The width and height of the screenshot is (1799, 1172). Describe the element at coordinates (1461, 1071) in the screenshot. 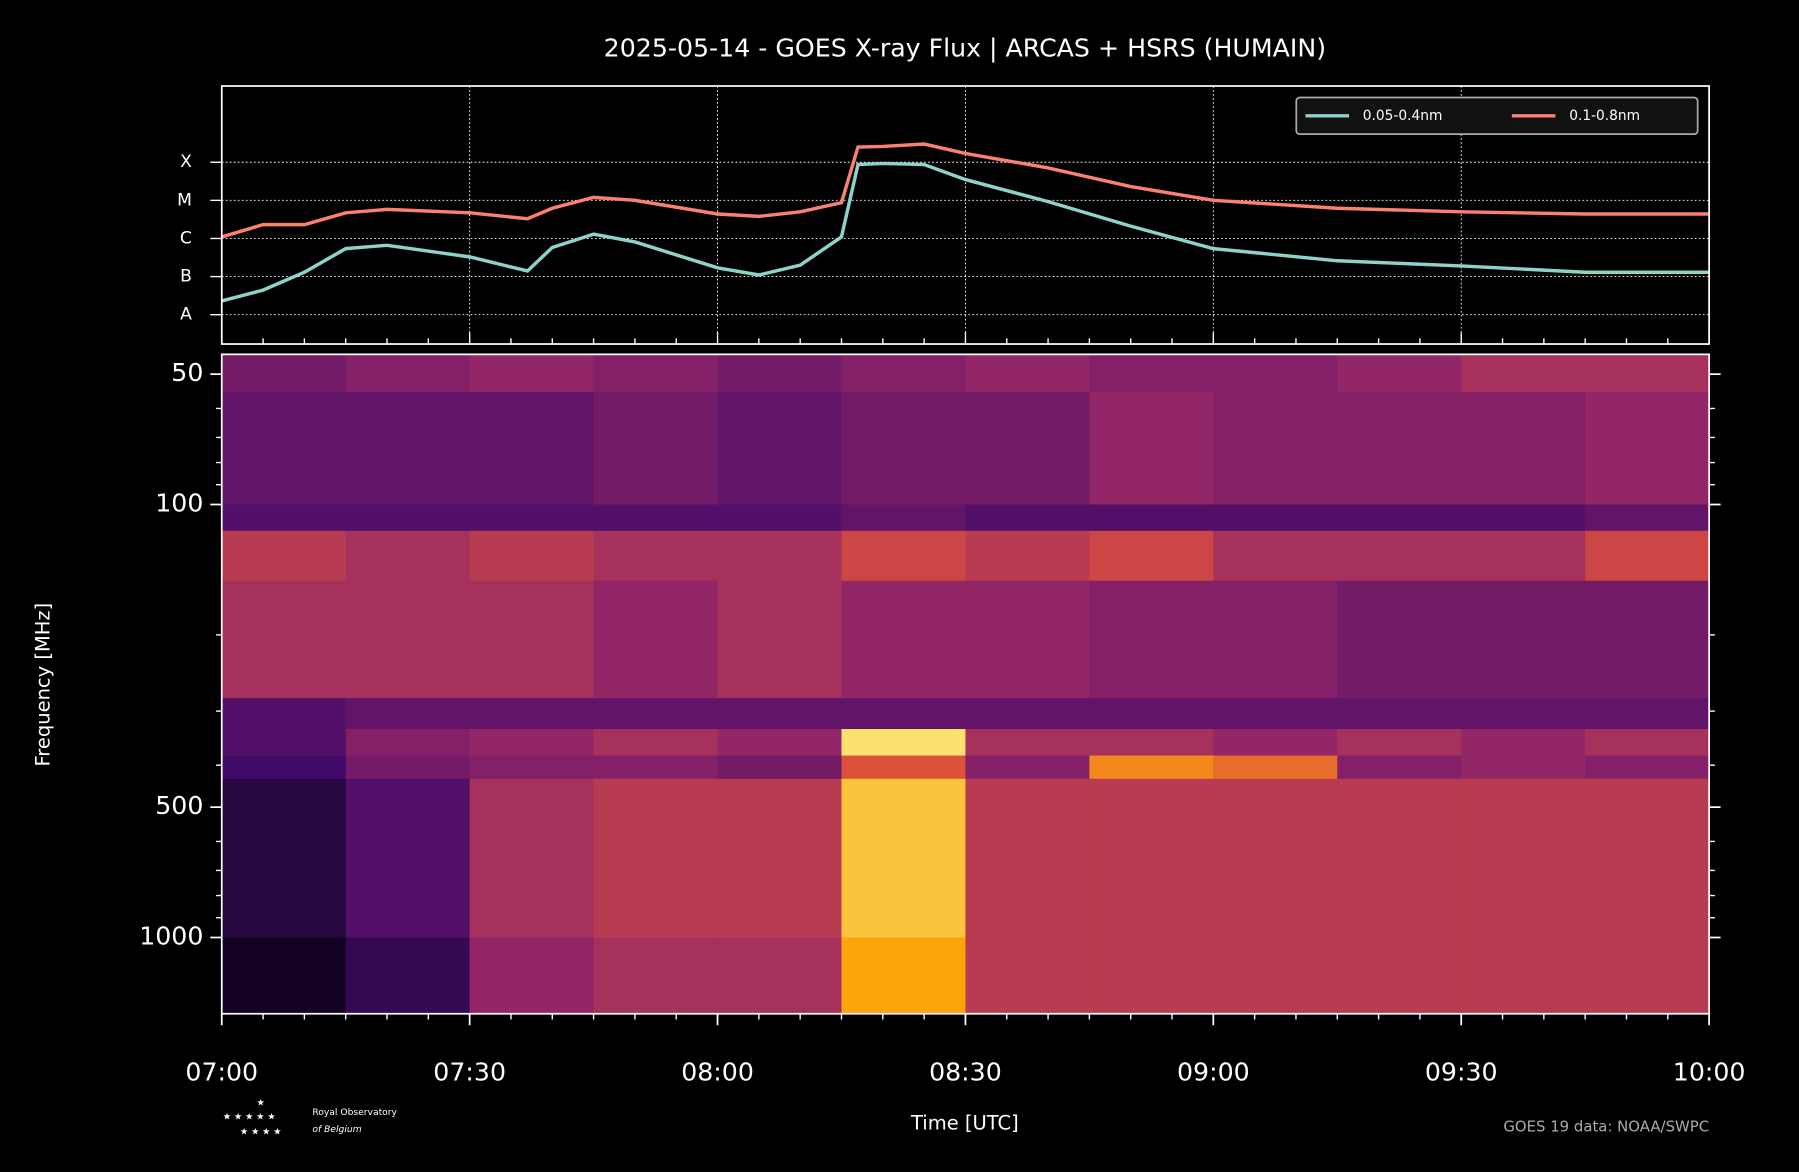

I see `x-tick-label: 09:30` at that location.